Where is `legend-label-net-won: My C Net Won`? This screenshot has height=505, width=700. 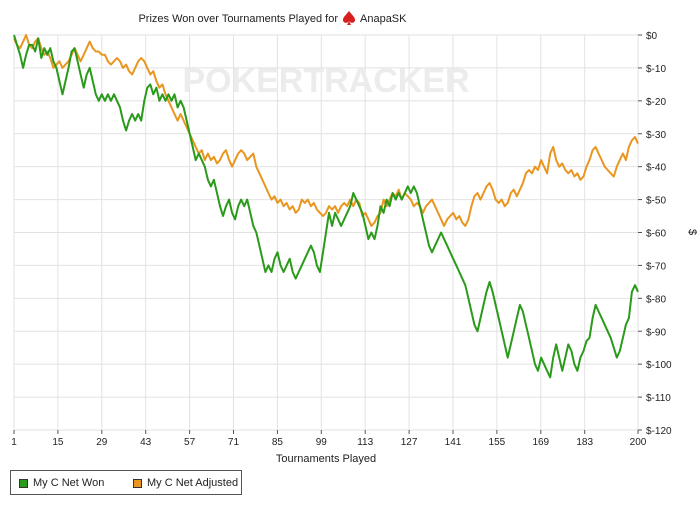
legend-label-net-won: My C Net Won is located at coordinates (69, 483).